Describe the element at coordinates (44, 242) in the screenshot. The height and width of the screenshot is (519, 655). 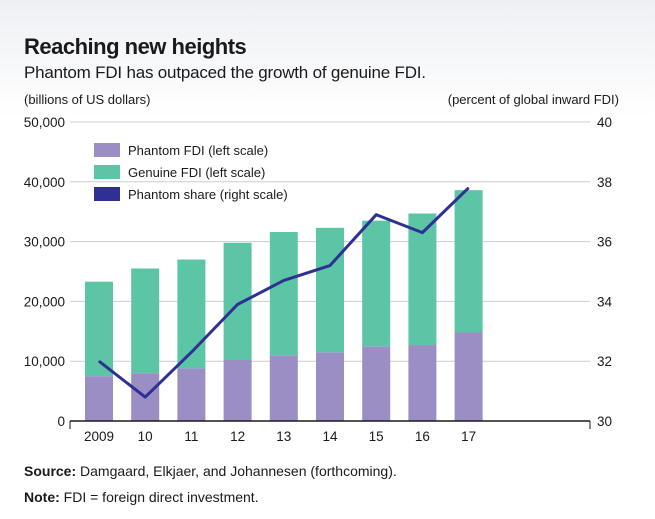
I see `y-left-tick-label: 30,000` at that location.